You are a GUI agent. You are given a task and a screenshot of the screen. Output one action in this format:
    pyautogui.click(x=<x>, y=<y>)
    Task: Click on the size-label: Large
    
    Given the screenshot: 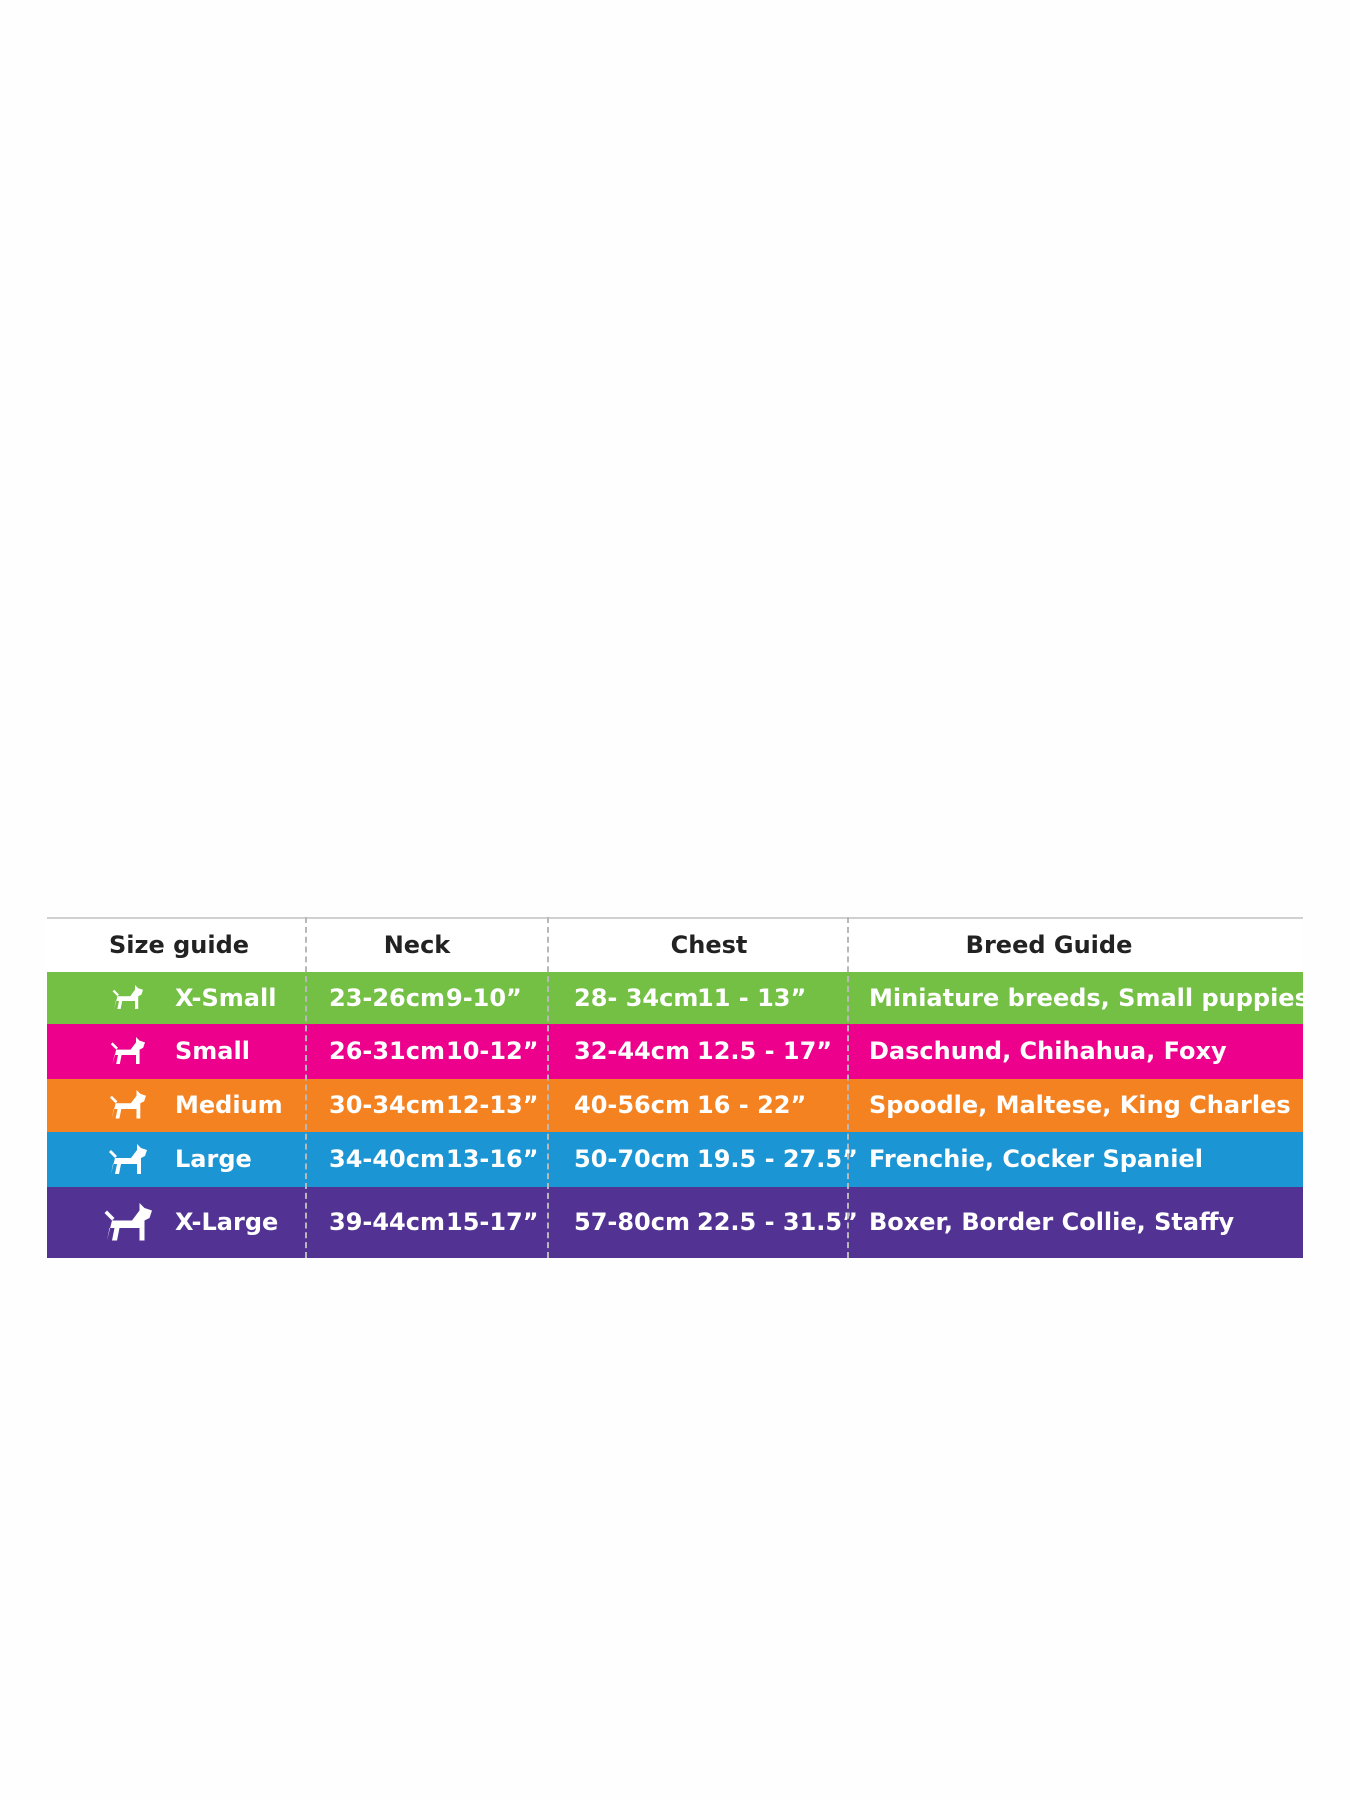 What is the action you would take?
    pyautogui.click(x=213, y=1159)
    